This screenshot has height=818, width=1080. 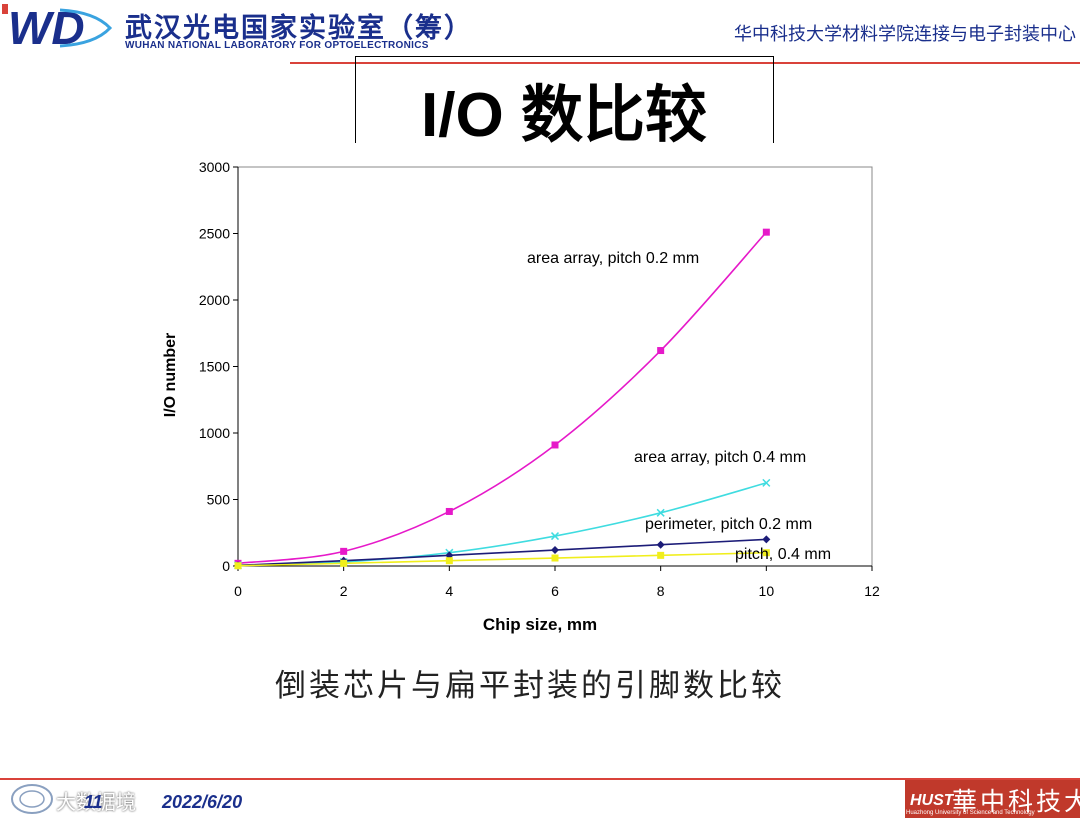 I want to click on y-tick-label: 1500, so click(x=214, y=367).